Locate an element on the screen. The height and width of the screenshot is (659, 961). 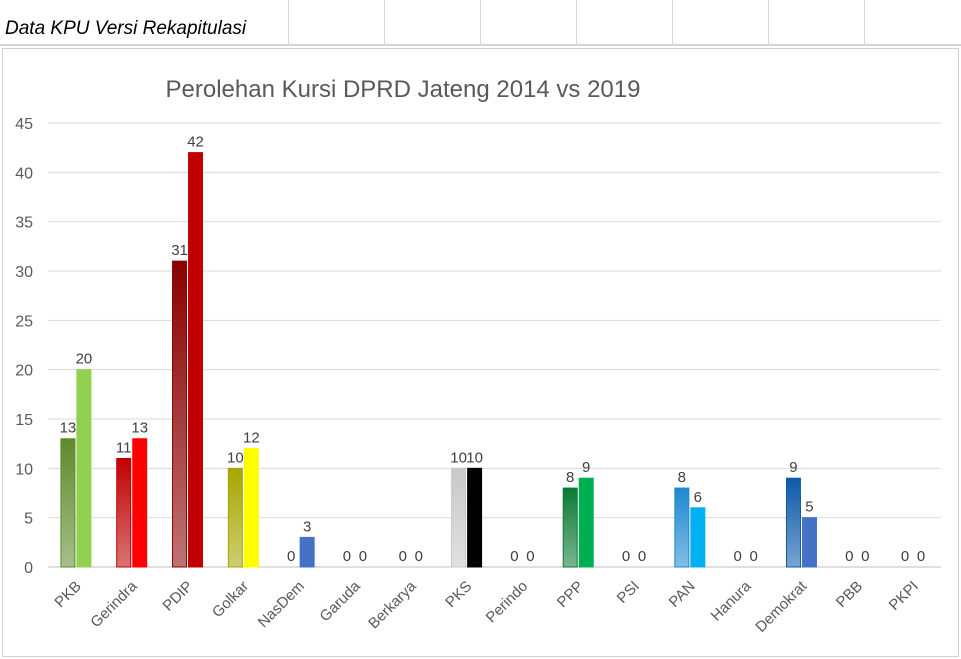
data-label-2019: 42 is located at coordinates (195, 142).